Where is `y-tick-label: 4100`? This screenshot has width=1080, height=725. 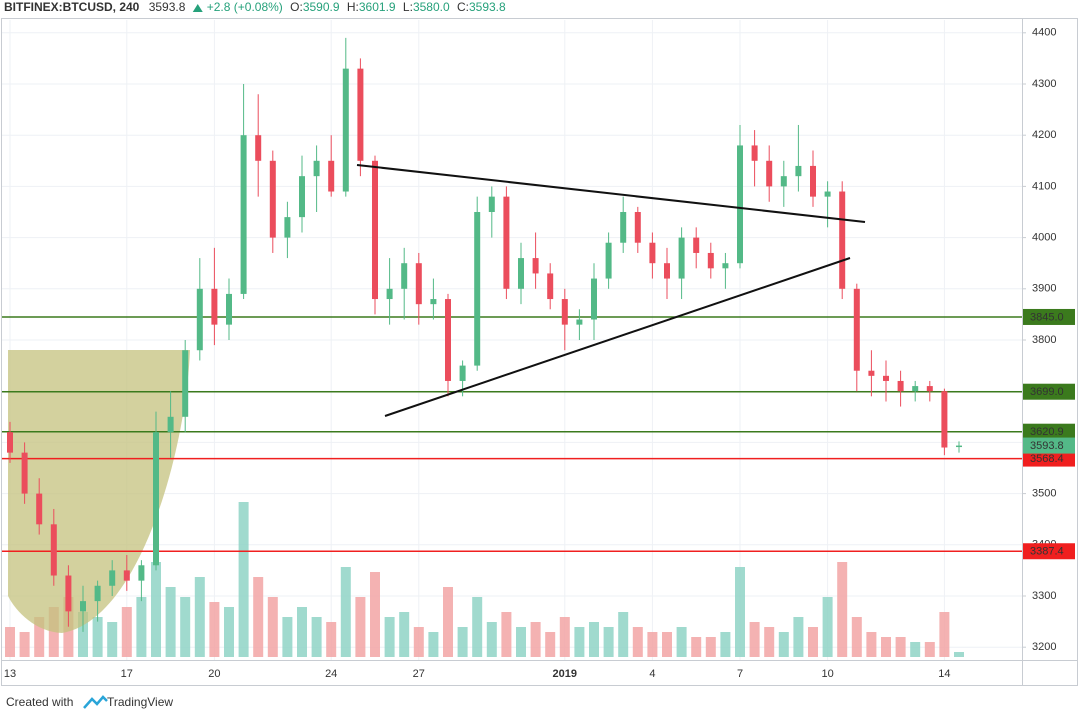
y-tick-label: 4100 is located at coordinates (1044, 186).